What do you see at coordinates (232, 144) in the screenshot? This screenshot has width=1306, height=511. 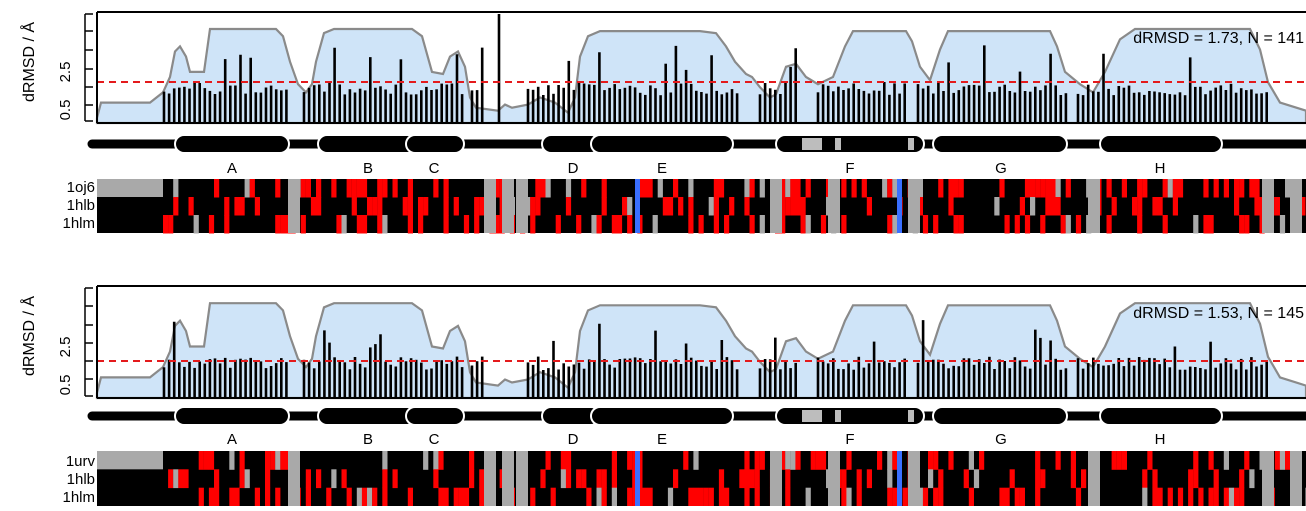 I see `helix-A-shape` at bounding box center [232, 144].